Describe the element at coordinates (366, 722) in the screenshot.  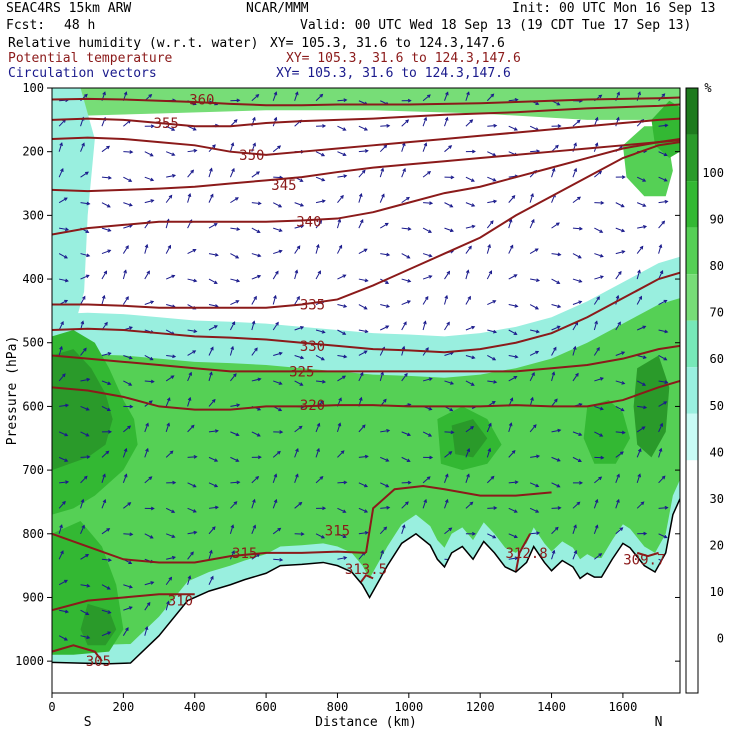
I see `x-axis-title: Distance (km)` at that location.